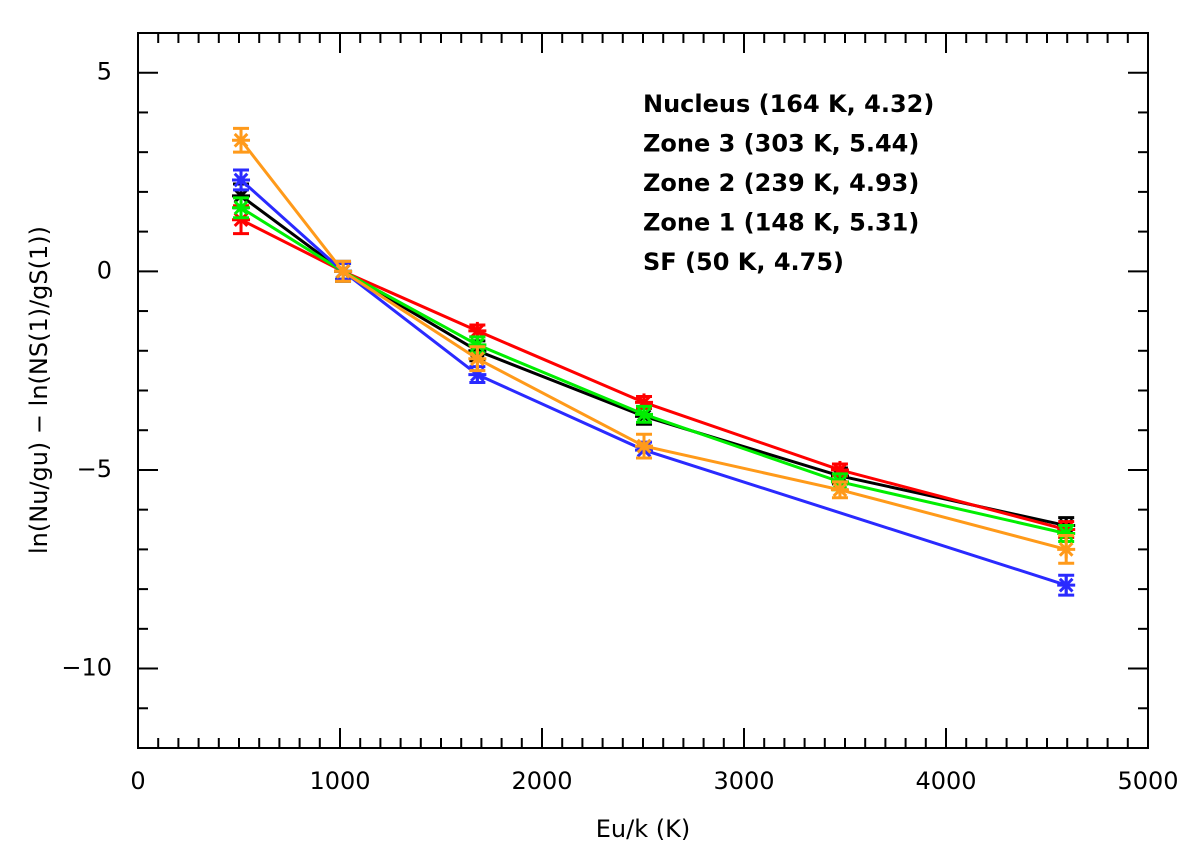 This screenshot has height=849, width=1196. I want to click on y-tick-label: −5, so click(94, 469).